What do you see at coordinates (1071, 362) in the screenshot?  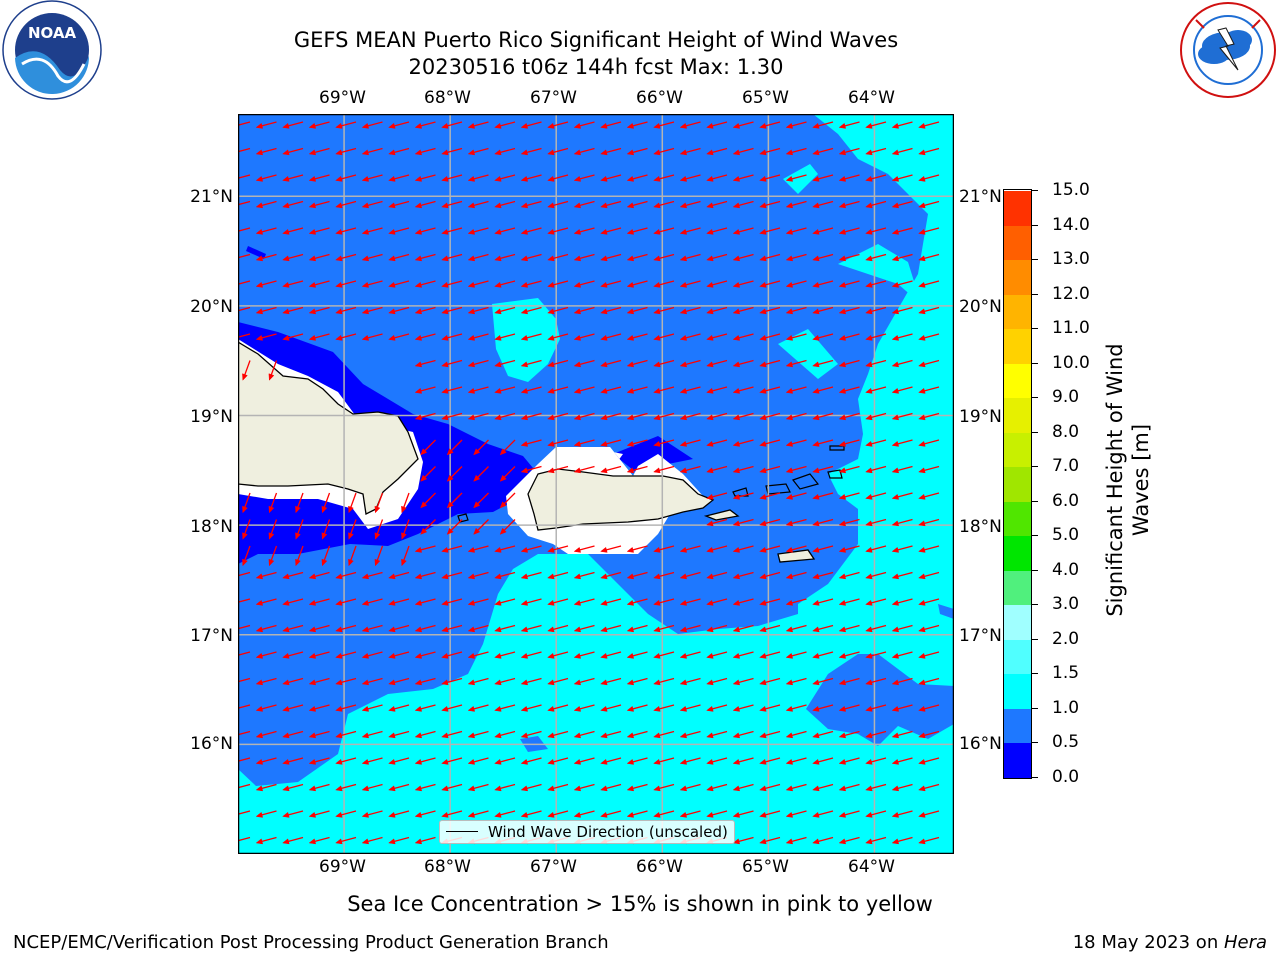 I see `colorbar-tick-label: 10.0` at bounding box center [1071, 362].